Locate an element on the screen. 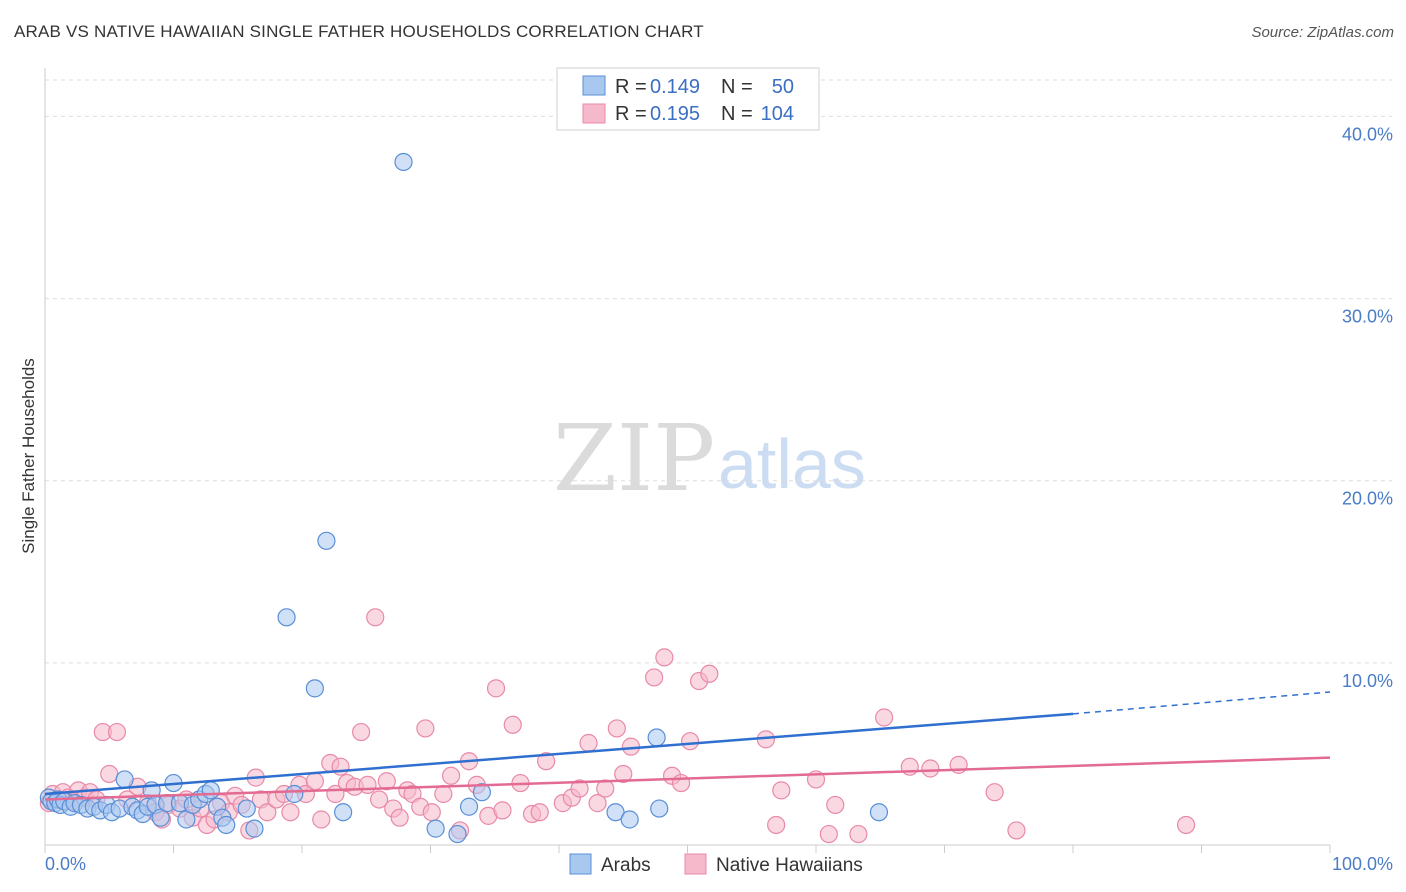  y-tick-label: 10.0% is located at coordinates (1367, 681).